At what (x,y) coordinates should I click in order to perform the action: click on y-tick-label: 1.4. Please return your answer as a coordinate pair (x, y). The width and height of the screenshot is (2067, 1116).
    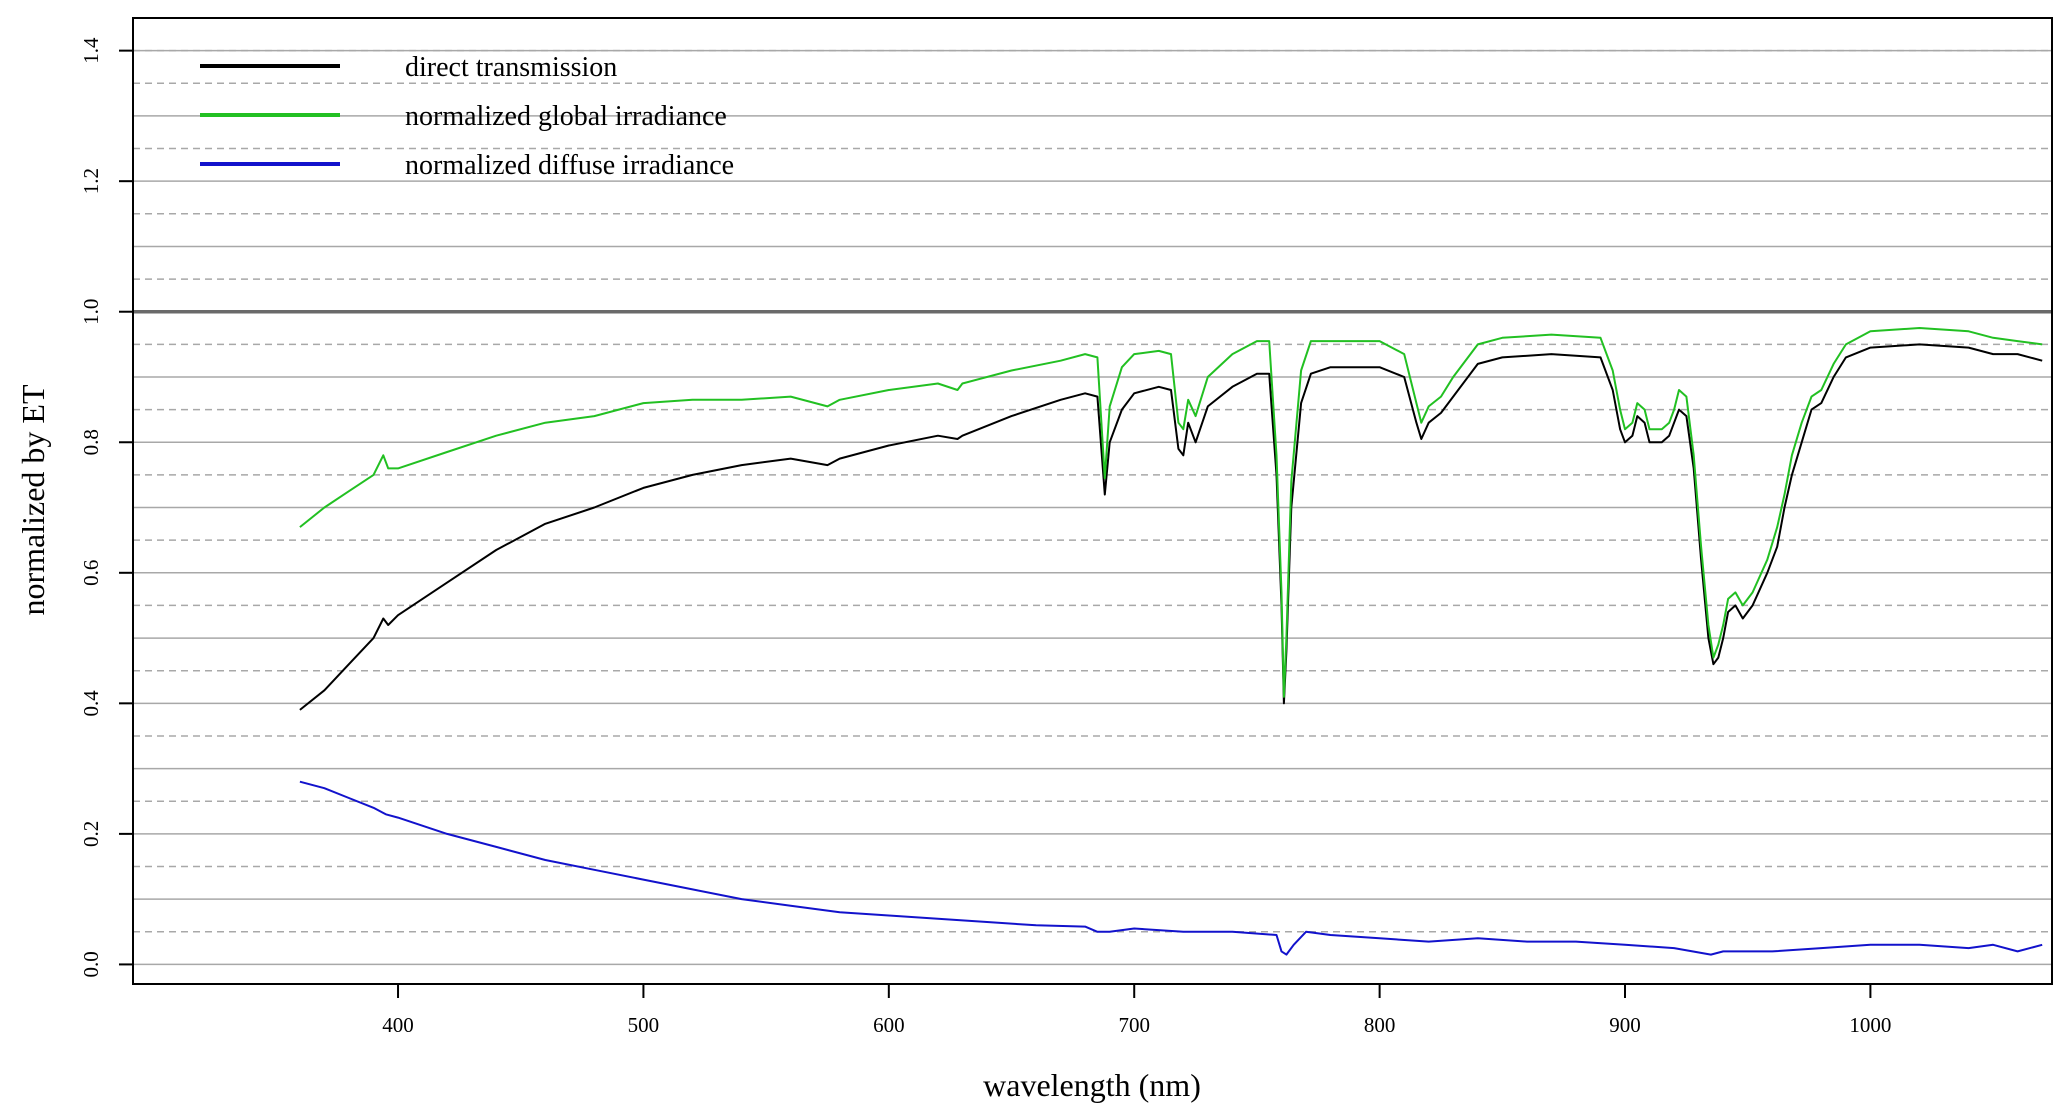
    Looking at the image, I should click on (91, 50).